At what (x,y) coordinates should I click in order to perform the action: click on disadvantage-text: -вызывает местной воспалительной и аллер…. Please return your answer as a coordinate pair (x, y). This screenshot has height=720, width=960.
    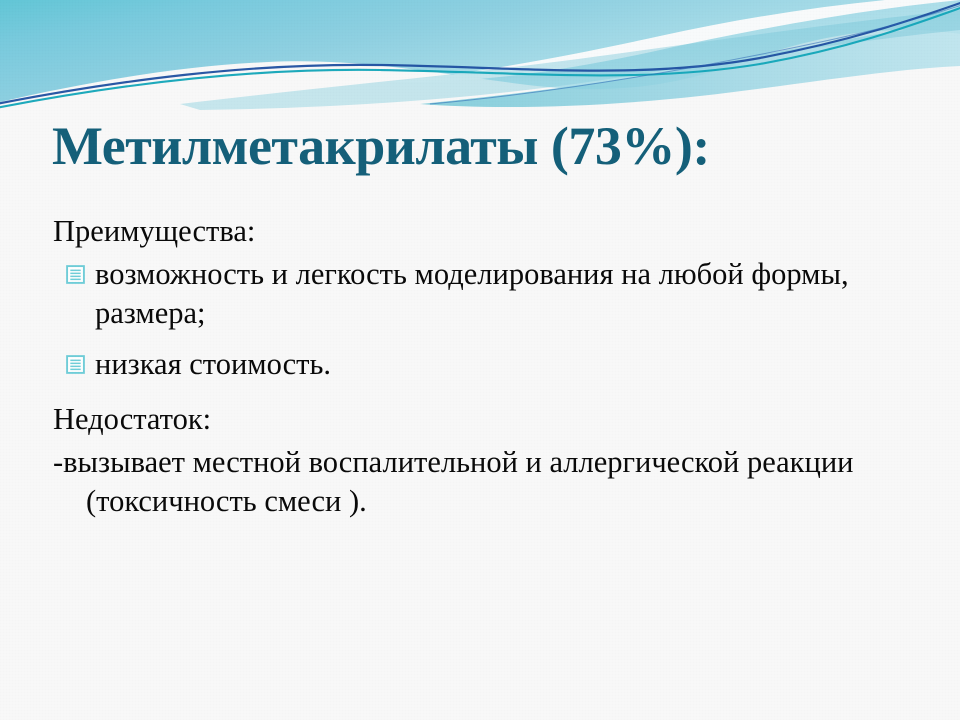
    Looking at the image, I should click on (453, 482).